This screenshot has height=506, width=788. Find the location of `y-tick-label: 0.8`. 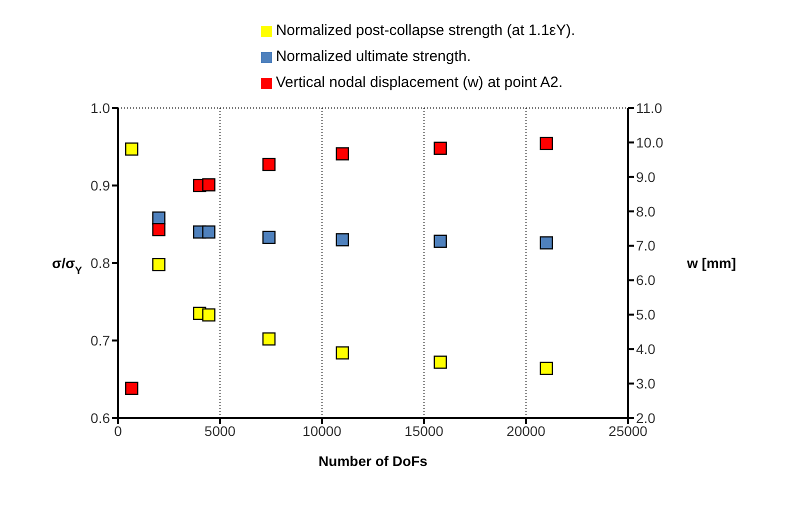

y-tick-label: 0.8 is located at coordinates (100, 262).